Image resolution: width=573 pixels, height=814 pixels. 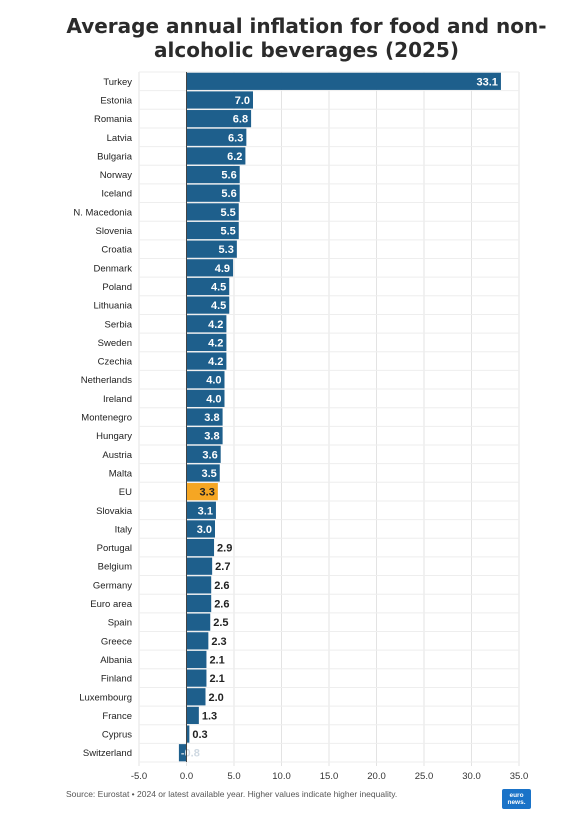 I want to click on value-label: 3.6, so click(x=209, y=455).